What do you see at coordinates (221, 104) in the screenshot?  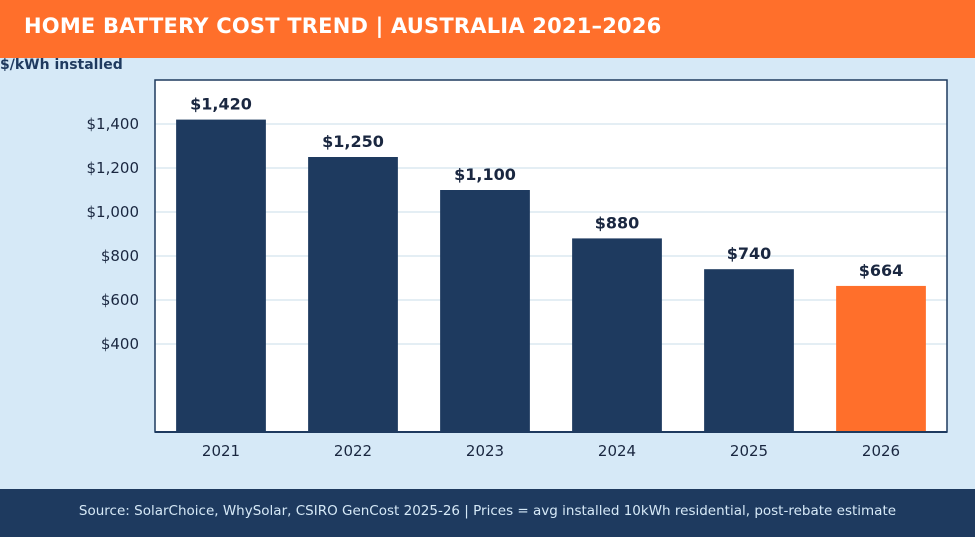 I see `data-label: $1,420` at bounding box center [221, 104].